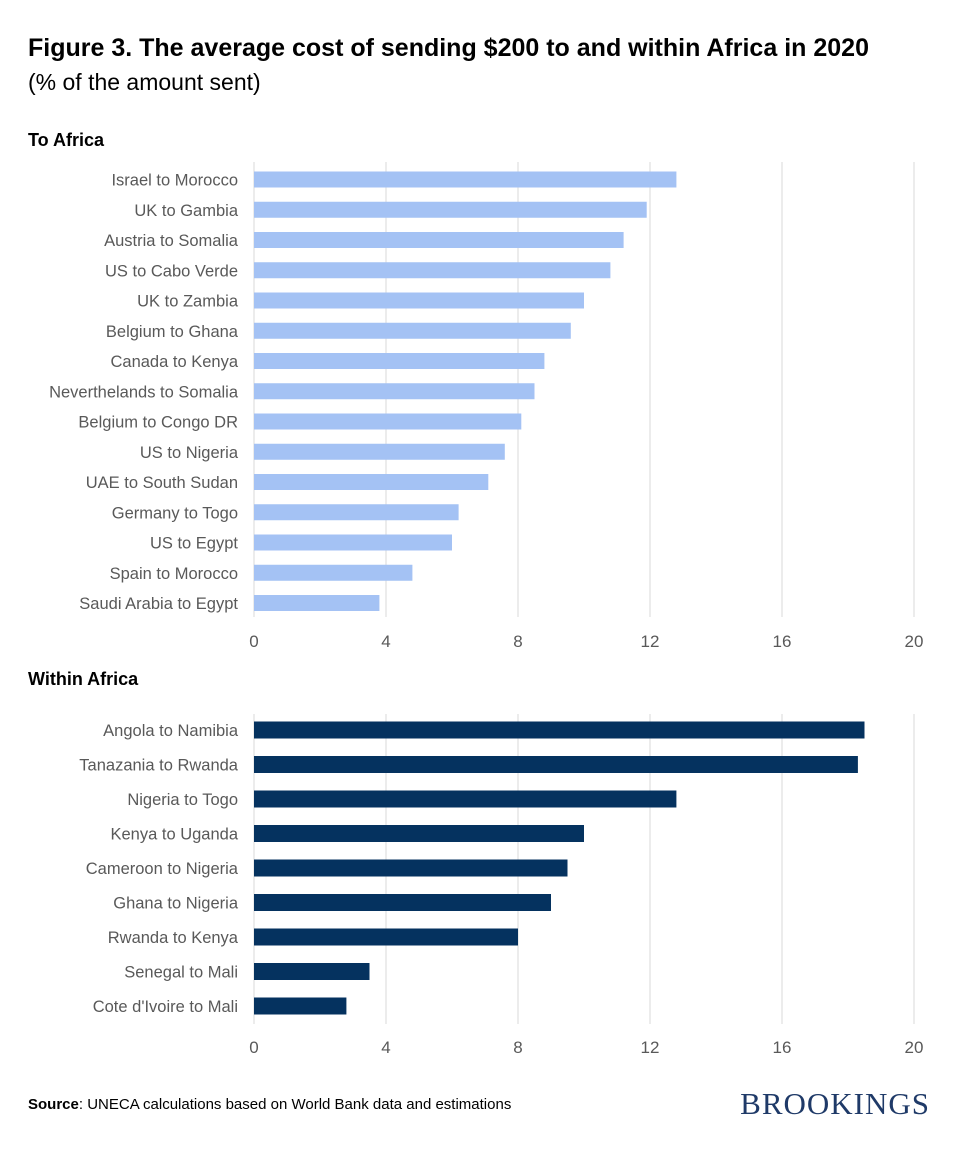 The width and height of the screenshot is (960, 1152). What do you see at coordinates (174, 574) in the screenshot?
I see `category-label: Spain to Morocco` at bounding box center [174, 574].